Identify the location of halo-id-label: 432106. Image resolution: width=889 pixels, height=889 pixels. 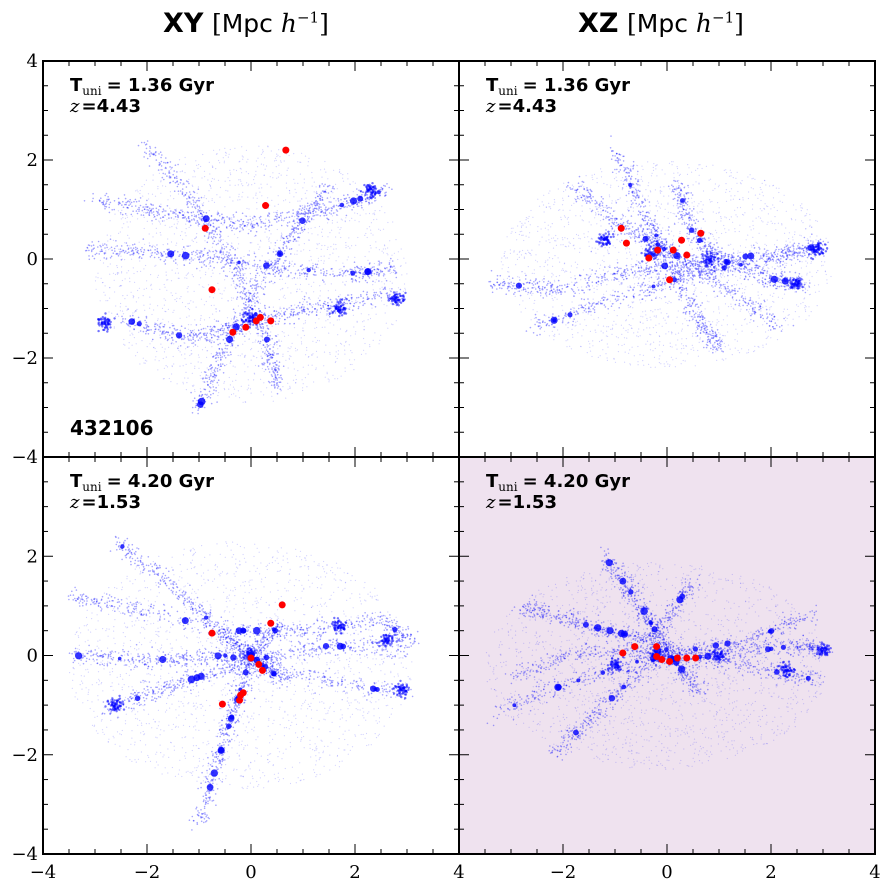
(112, 428).